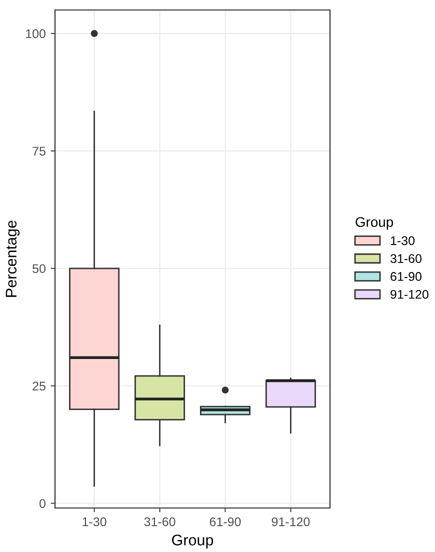 The height and width of the screenshot is (552, 435). I want to click on x-tick-label: 1-30, so click(94, 521).